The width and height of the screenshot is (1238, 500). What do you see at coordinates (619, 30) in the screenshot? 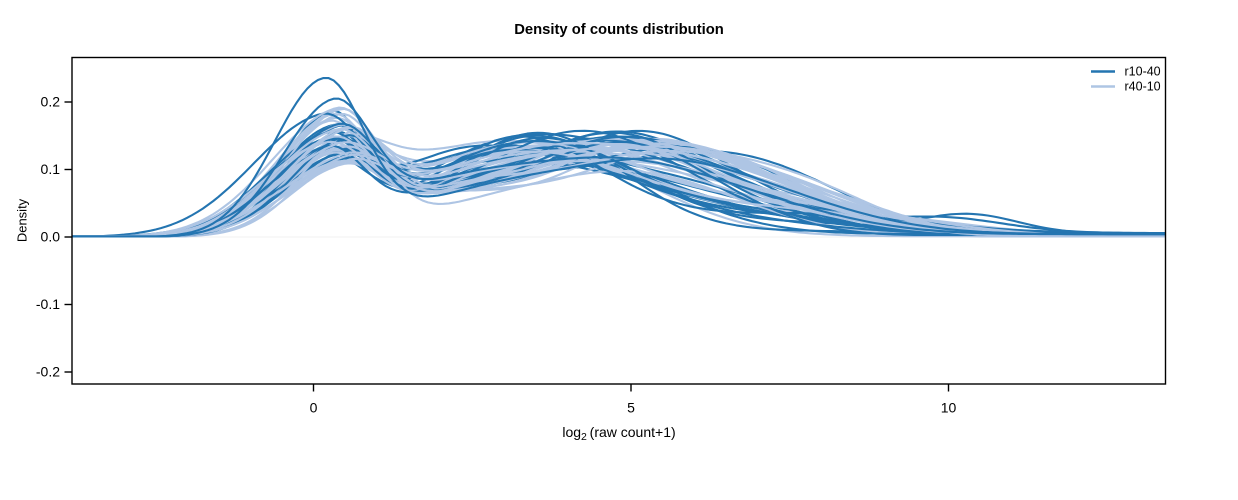
I see `svg-text: Density of counts distribution` at bounding box center [619, 30].